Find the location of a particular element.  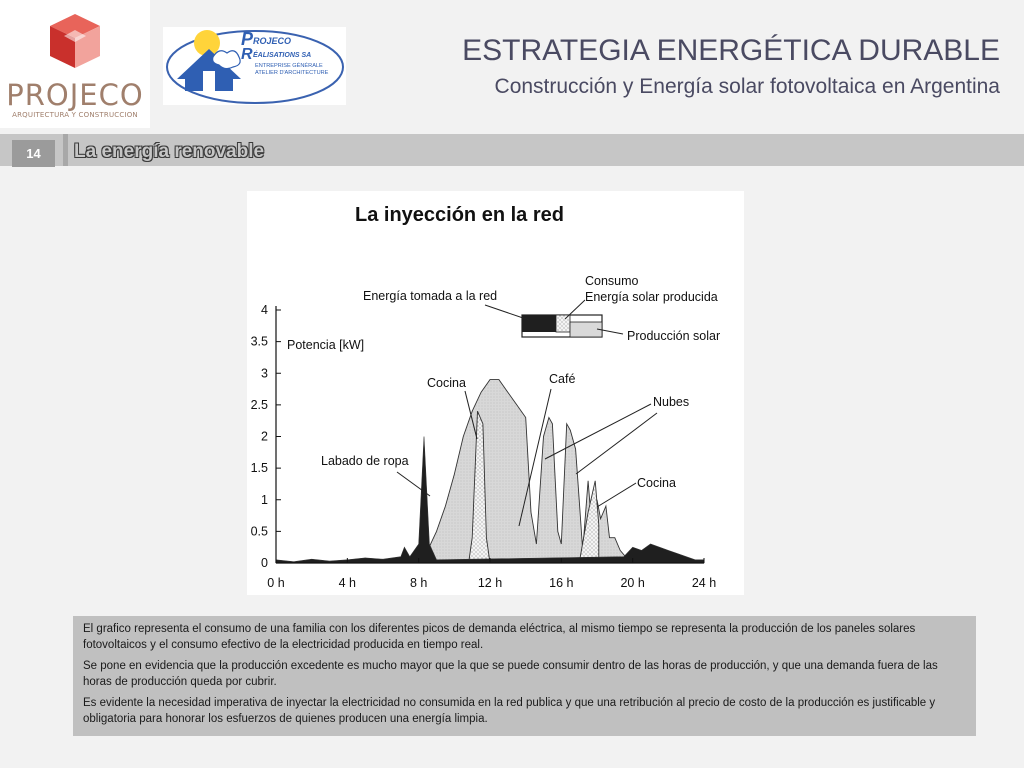

svg-text: ÉALISATIONS SA is located at coordinates (282, 54).